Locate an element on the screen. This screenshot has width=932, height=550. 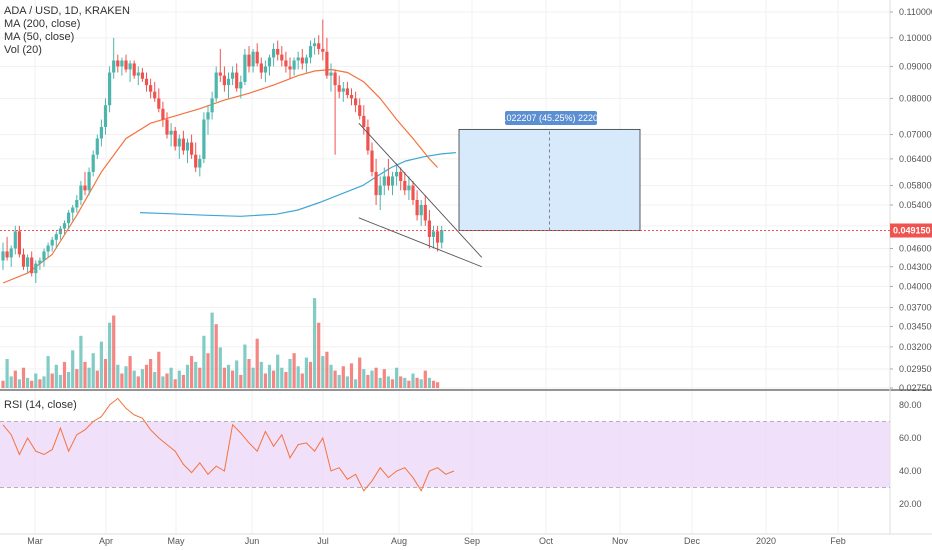
rsi-tick-label: 60.00 is located at coordinates (910, 438).